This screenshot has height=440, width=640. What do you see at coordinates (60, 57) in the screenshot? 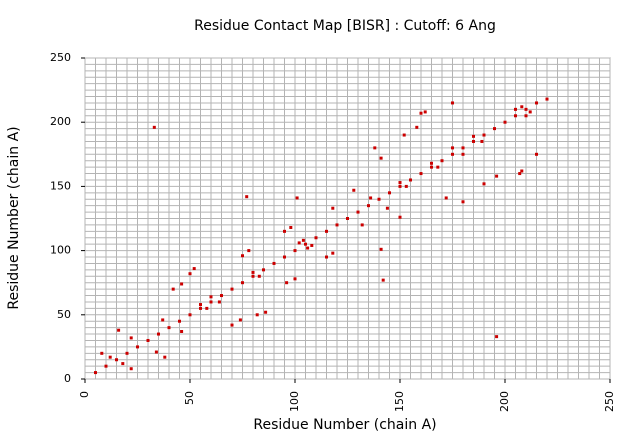
I see `y-tick-label: 250` at bounding box center [60, 57].